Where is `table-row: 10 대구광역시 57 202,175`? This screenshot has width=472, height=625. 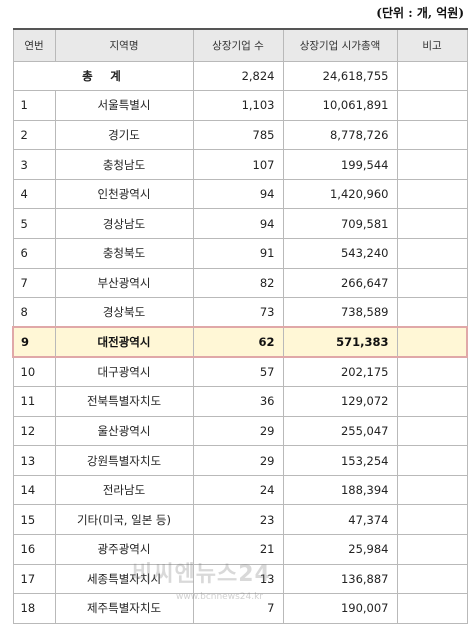 table-row: 10 대구광역시 57 202,175 is located at coordinates (240, 372).